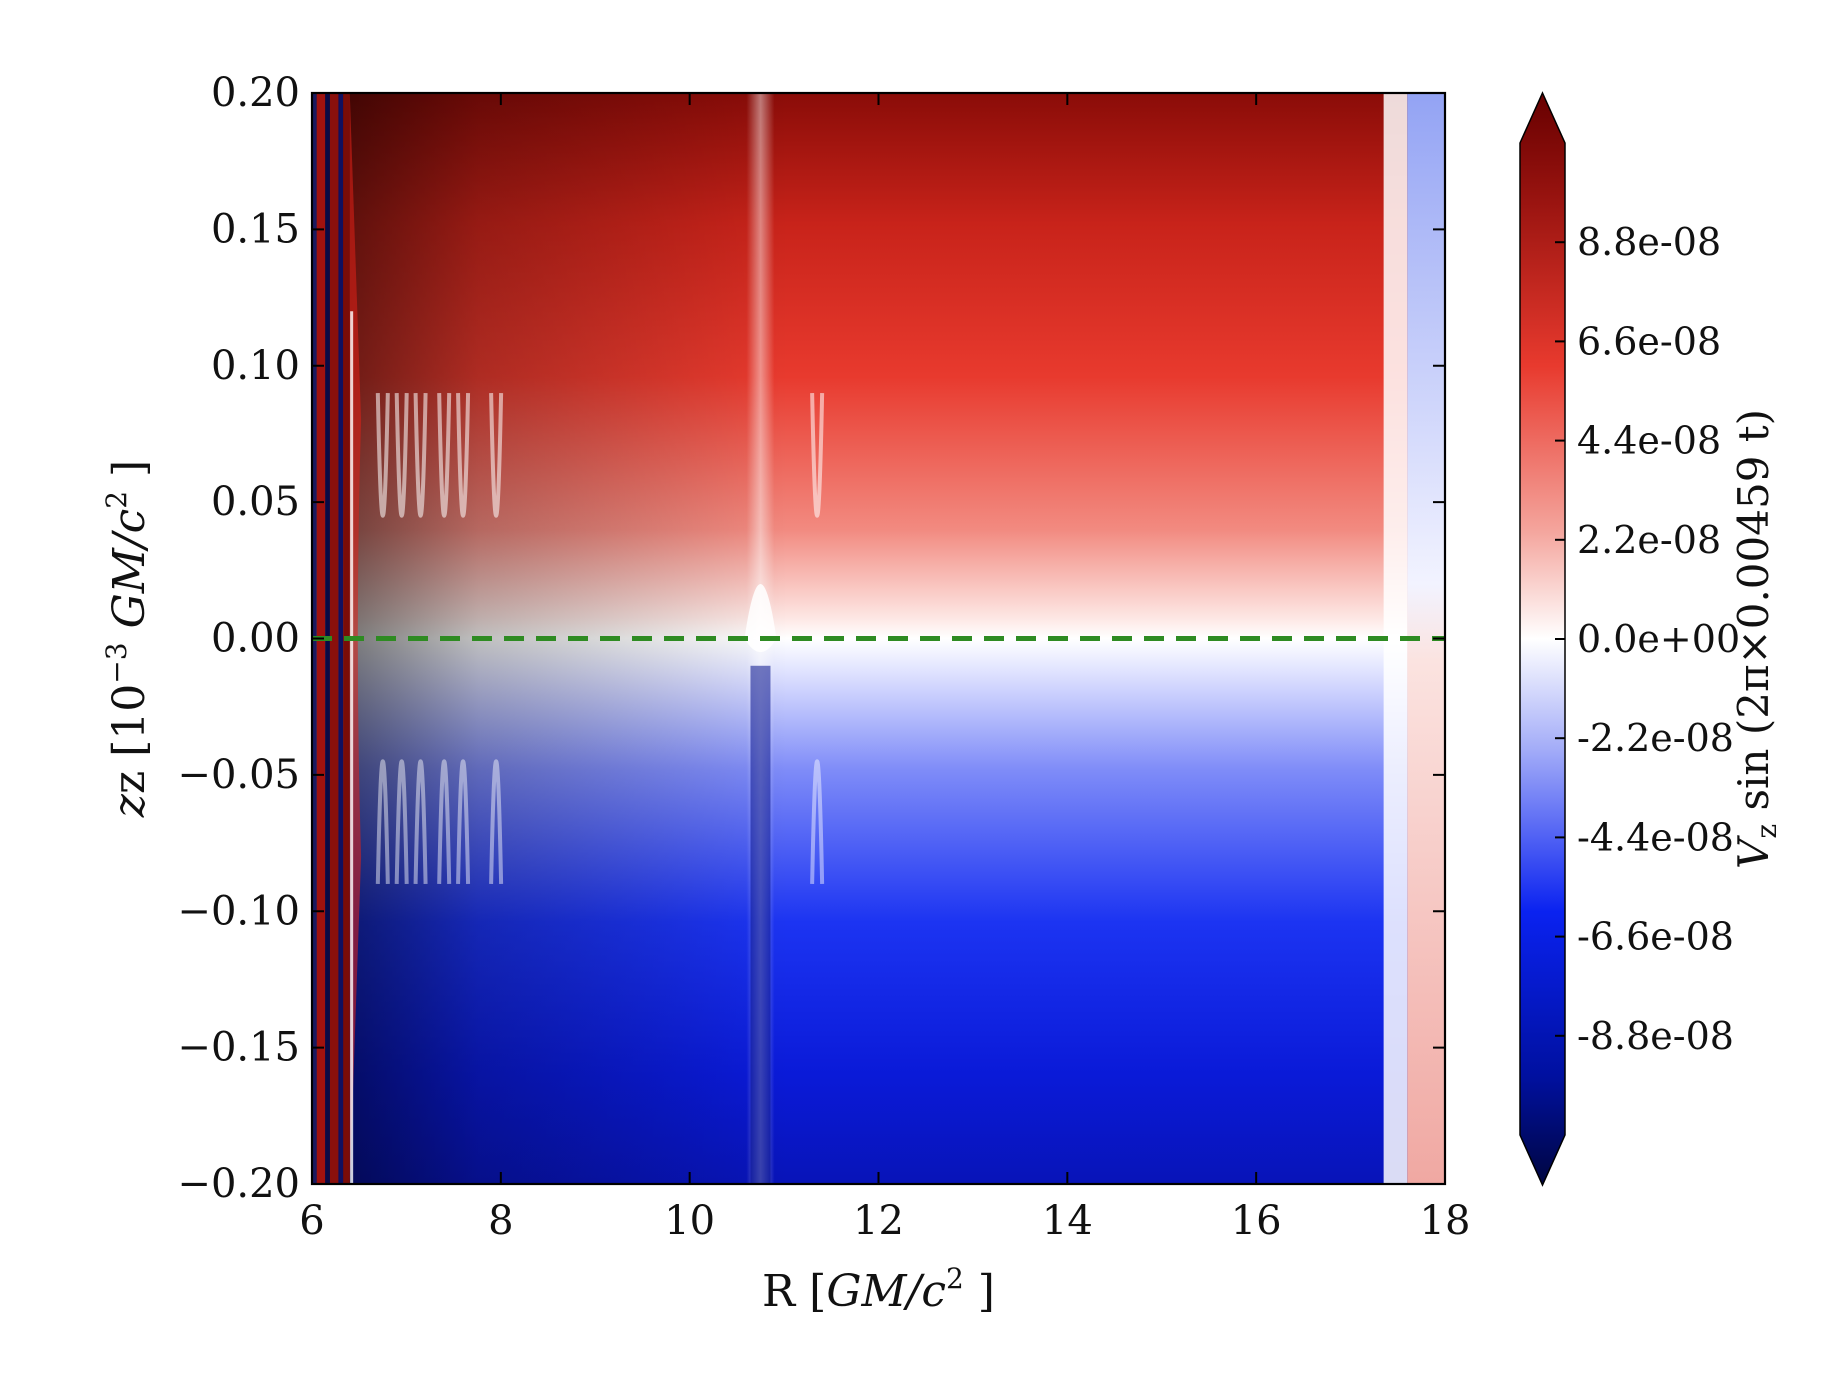 The width and height of the screenshot is (1834, 1377). Describe the element at coordinates (878, 1221) in the screenshot. I see `x-tick-label: 12` at that location.